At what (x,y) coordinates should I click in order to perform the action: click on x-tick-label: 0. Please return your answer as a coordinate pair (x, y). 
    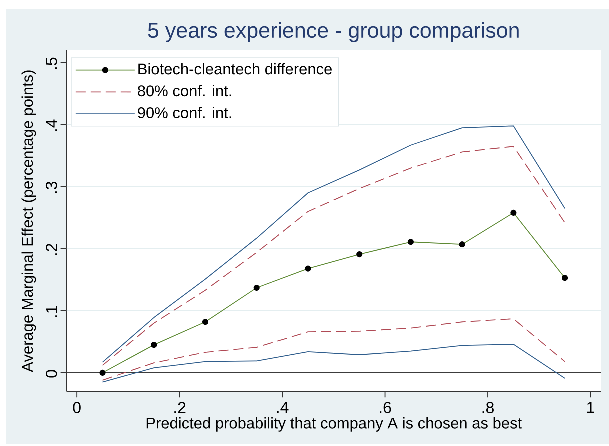
    Looking at the image, I should click on (77, 408).